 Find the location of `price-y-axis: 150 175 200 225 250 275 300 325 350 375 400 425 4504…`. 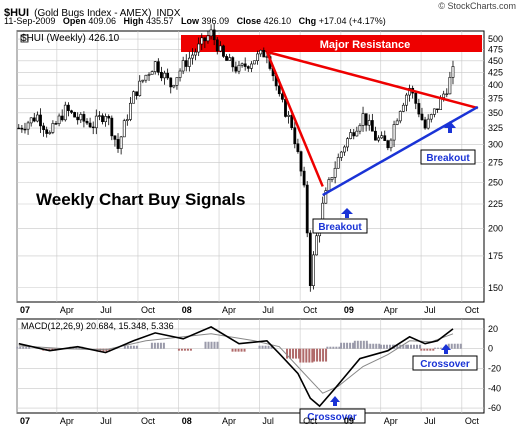

price-y-axis: 150 175 200 225 250 275 300 325 350 375 400 425 4504… is located at coordinates (495, 163).